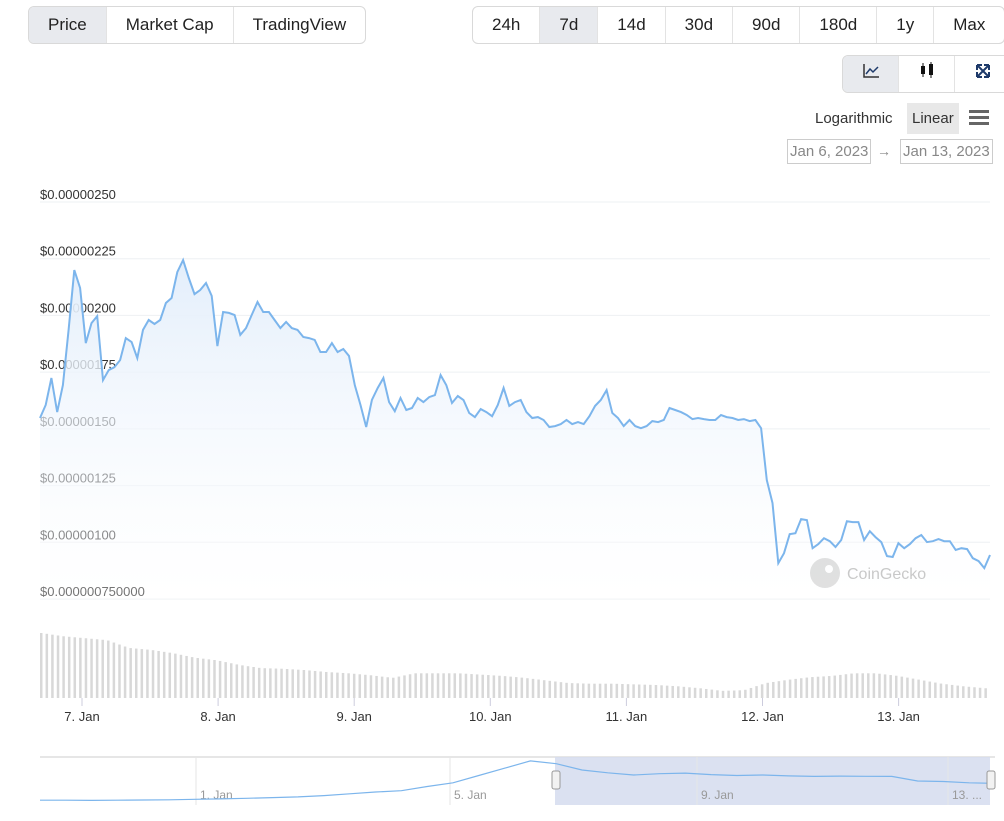  Describe the element at coordinates (78, 421) in the screenshot. I see `y-tick-label: $0.00000150` at that location.